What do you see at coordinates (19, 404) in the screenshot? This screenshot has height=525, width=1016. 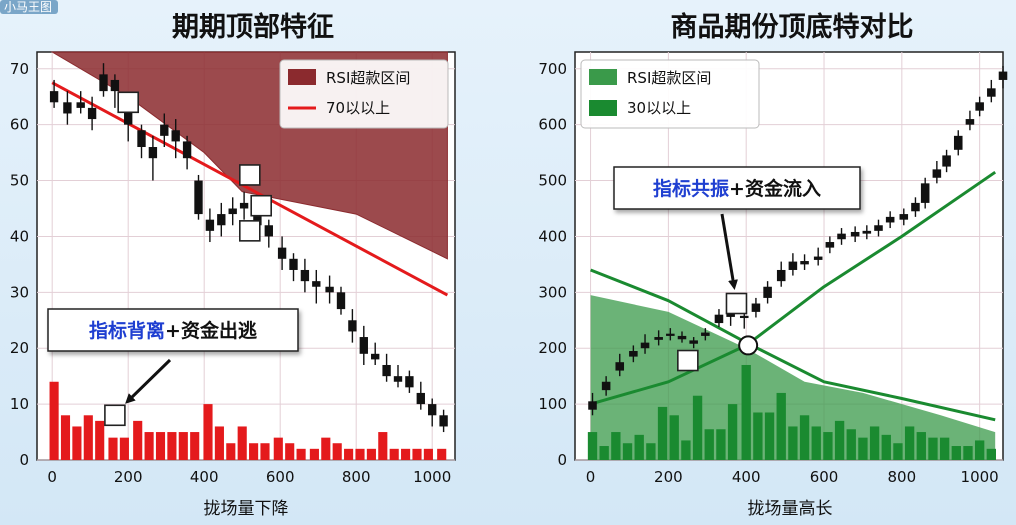 I see `y-tick-label: 10` at bounding box center [19, 404].